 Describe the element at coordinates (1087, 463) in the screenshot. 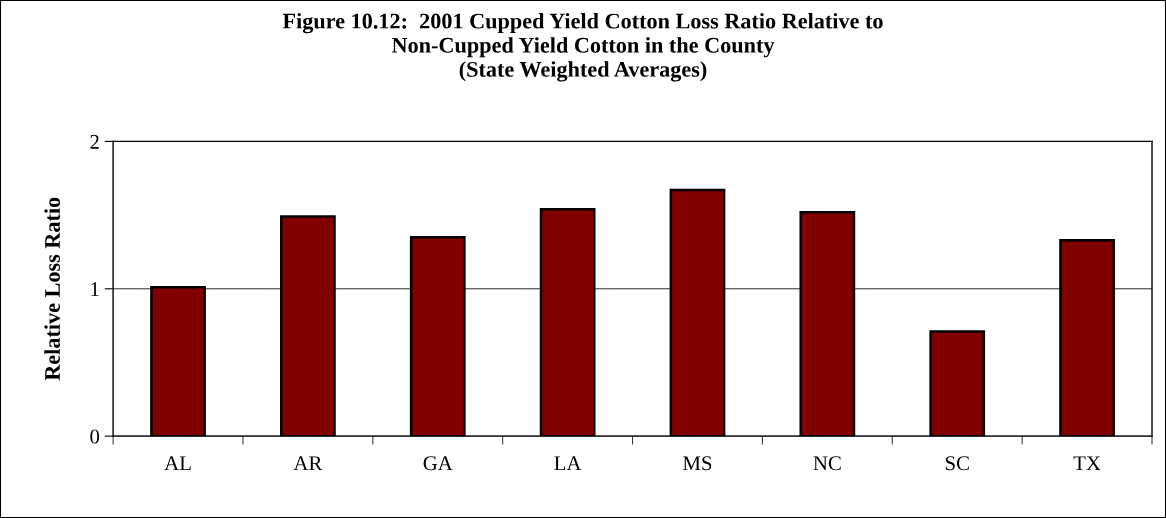

I see `x-tick-label: TX` at that location.